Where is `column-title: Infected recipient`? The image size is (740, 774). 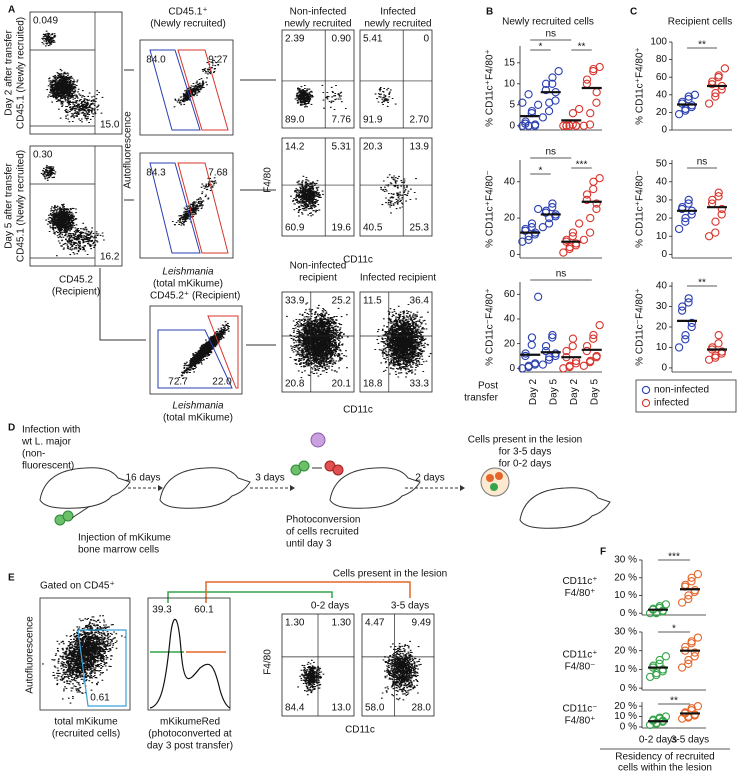 column-title: Infected recipient is located at coordinates (398, 278).